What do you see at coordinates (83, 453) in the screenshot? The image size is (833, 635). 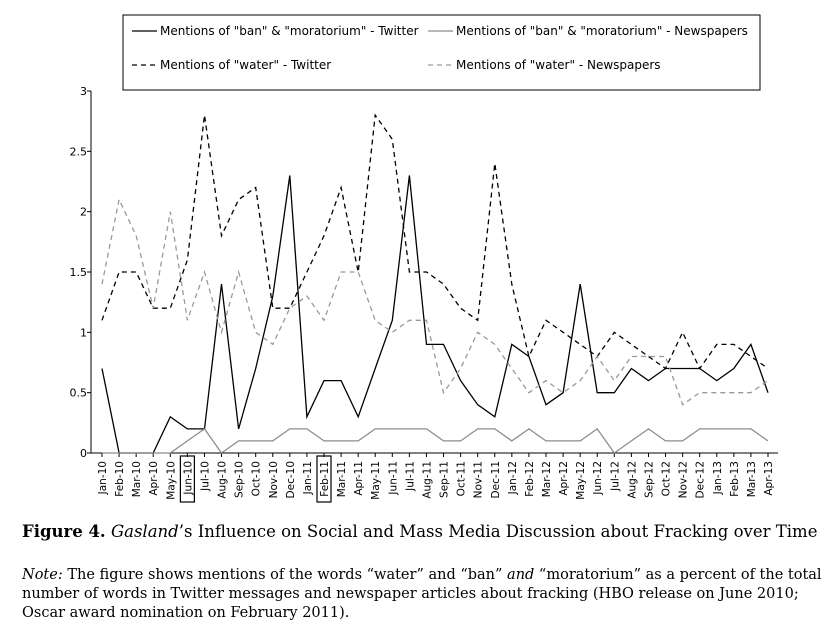 I see `y-tick-label: 0` at bounding box center [83, 453].